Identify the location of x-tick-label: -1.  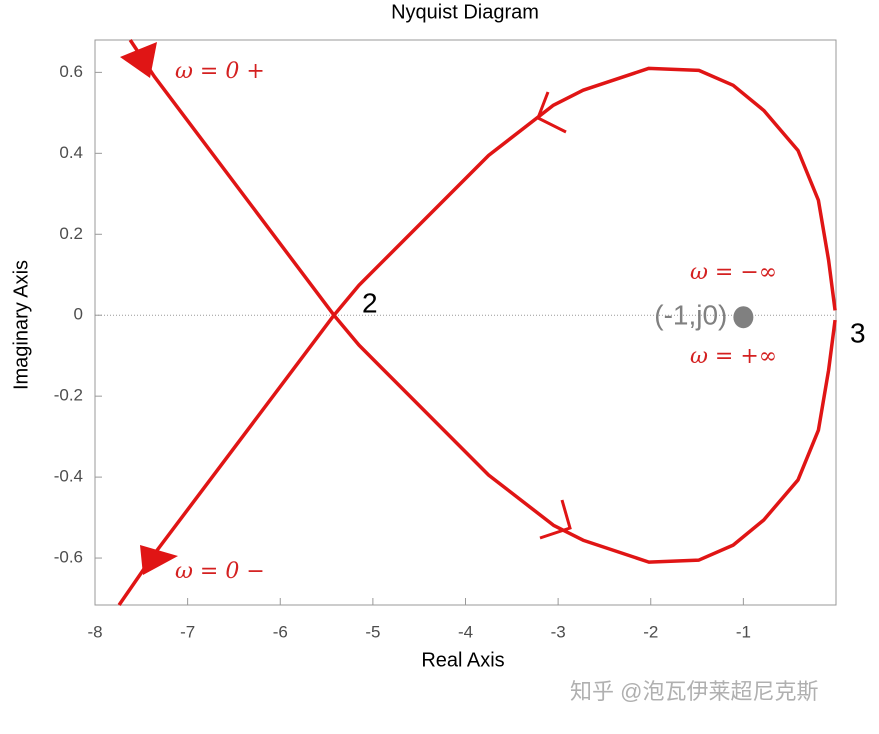
(743, 631).